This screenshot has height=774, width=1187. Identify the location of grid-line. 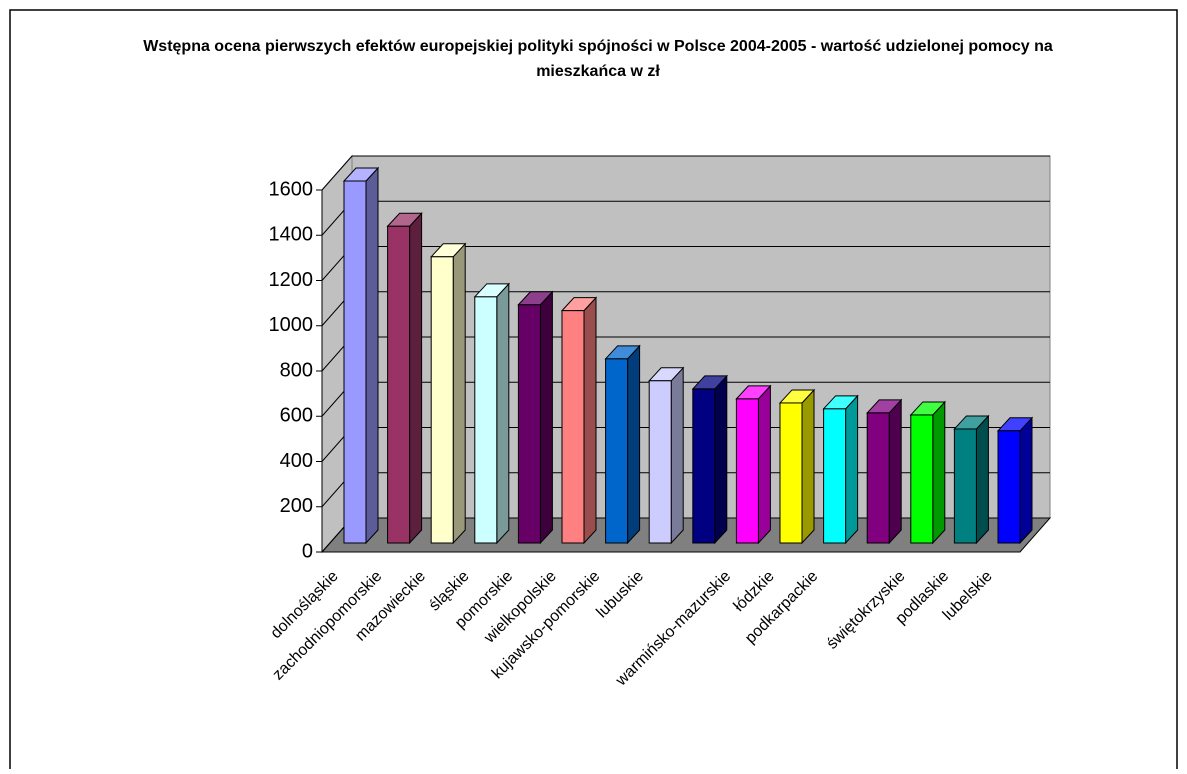
(685, 173).